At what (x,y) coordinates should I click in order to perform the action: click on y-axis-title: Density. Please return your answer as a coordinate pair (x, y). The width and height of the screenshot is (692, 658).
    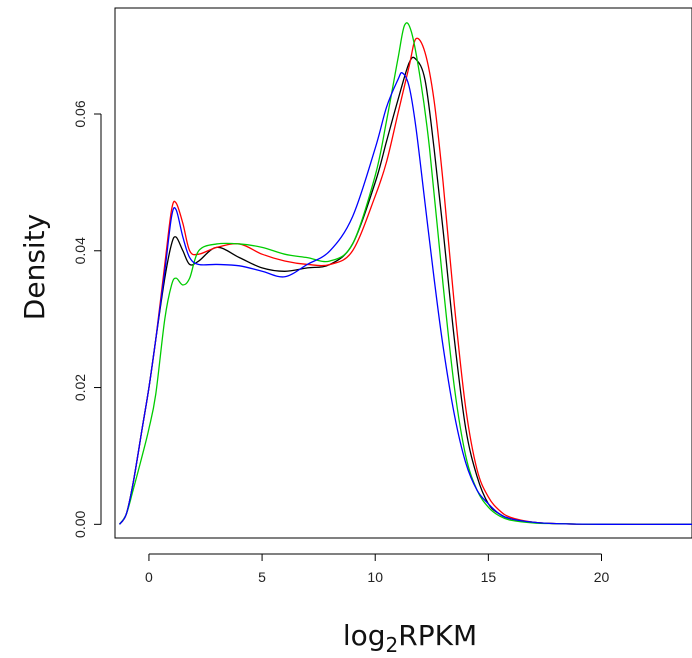
    Looking at the image, I should click on (34, 267).